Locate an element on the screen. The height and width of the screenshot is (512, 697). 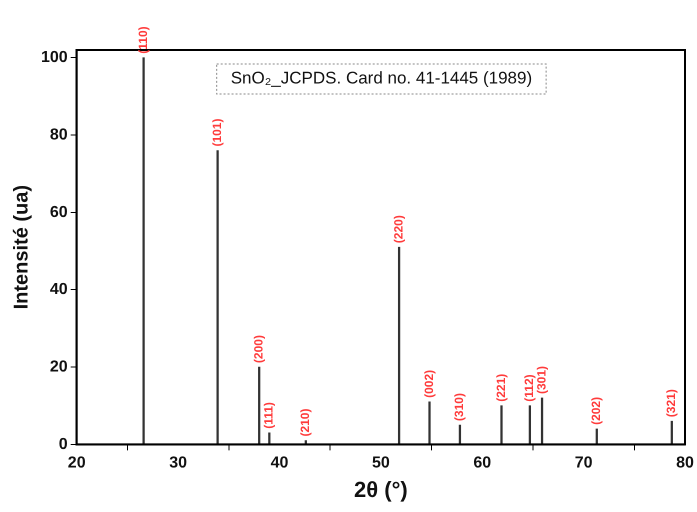
y-tick-label: 0 is located at coordinates (63, 444).